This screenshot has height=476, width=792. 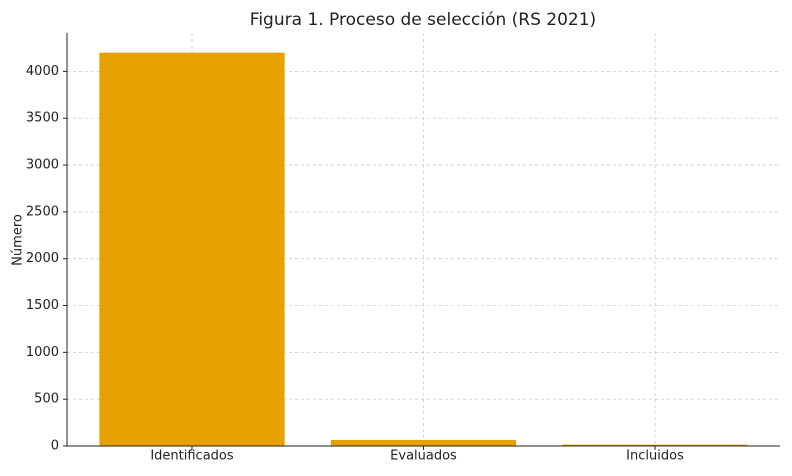 I want to click on y-tick-label: 3500, so click(x=42, y=118).